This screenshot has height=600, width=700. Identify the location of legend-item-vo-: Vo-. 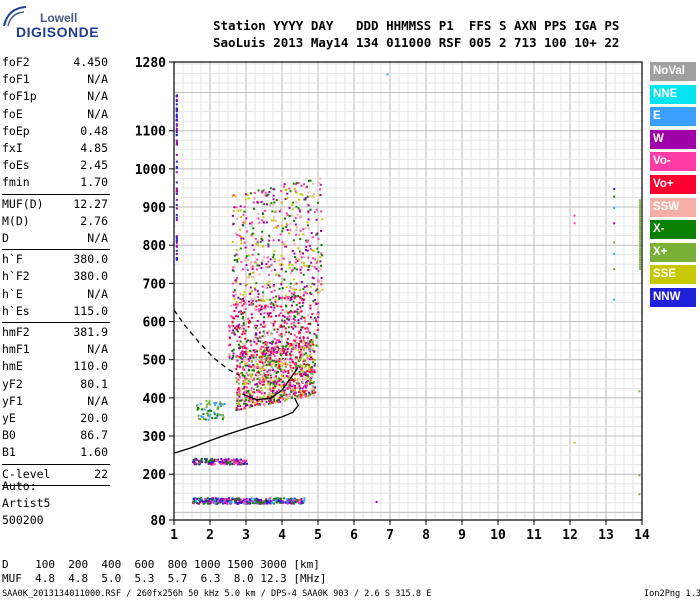
(673, 162).